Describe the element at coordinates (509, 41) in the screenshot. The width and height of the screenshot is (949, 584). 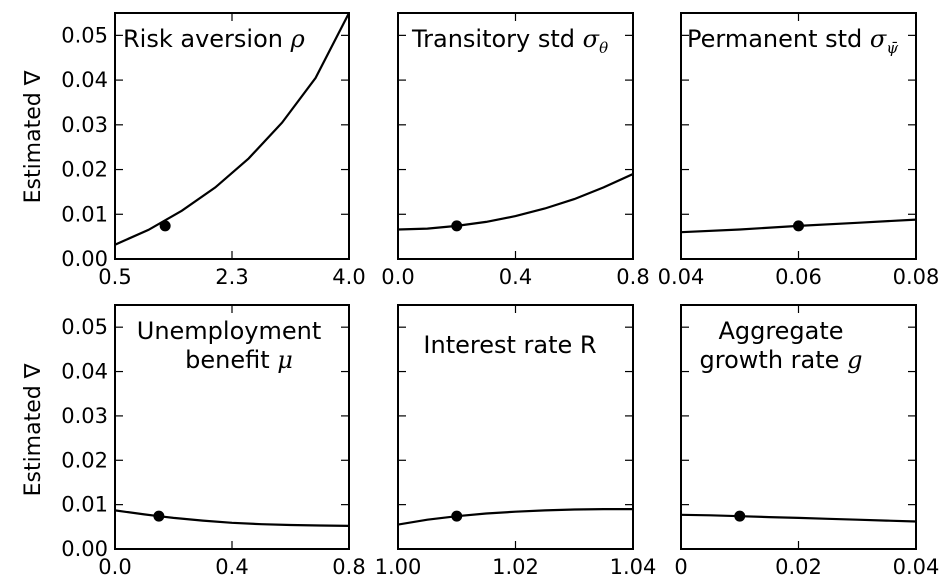
I see `panel-title: Transitory std σθ` at that location.